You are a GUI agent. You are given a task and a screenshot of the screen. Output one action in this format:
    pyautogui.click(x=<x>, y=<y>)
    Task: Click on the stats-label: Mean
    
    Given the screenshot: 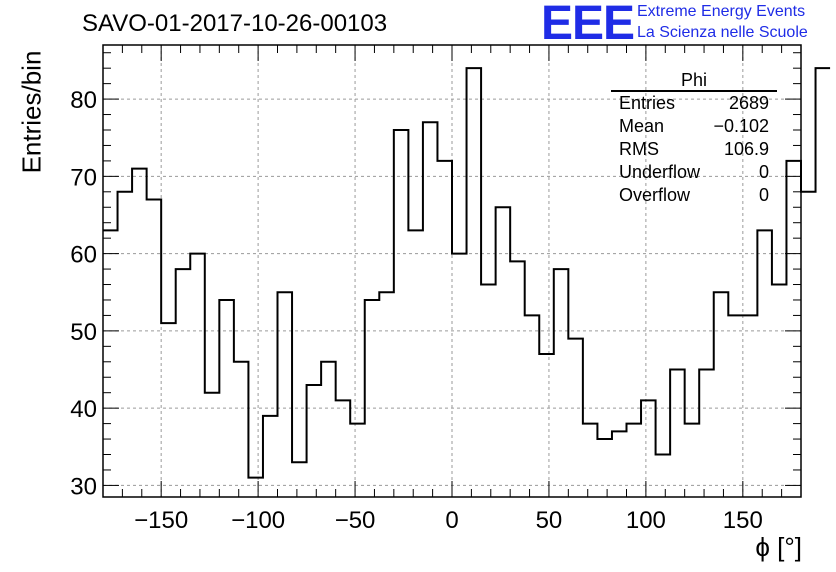 What is the action you would take?
    pyautogui.click(x=642, y=126)
    